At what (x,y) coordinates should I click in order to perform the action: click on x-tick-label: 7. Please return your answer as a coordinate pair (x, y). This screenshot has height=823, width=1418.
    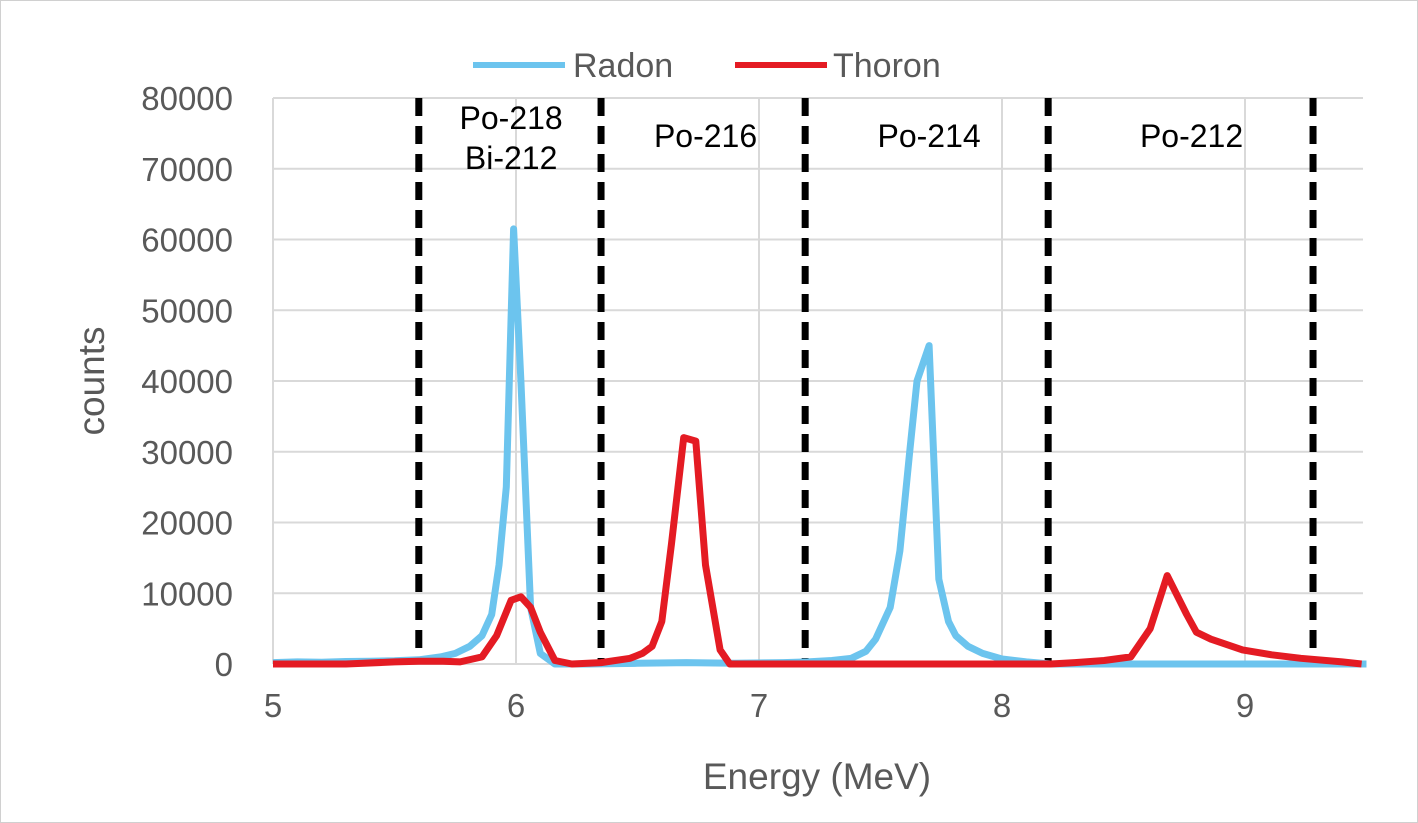
    Looking at the image, I should click on (759, 705).